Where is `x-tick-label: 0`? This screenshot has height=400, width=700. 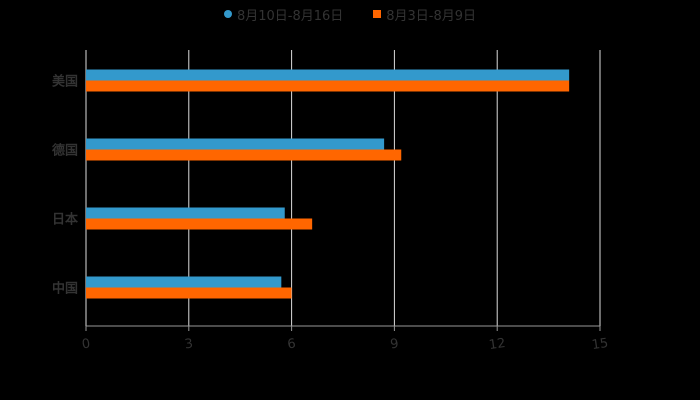 x-tick-label: 0 is located at coordinates (86, 344).